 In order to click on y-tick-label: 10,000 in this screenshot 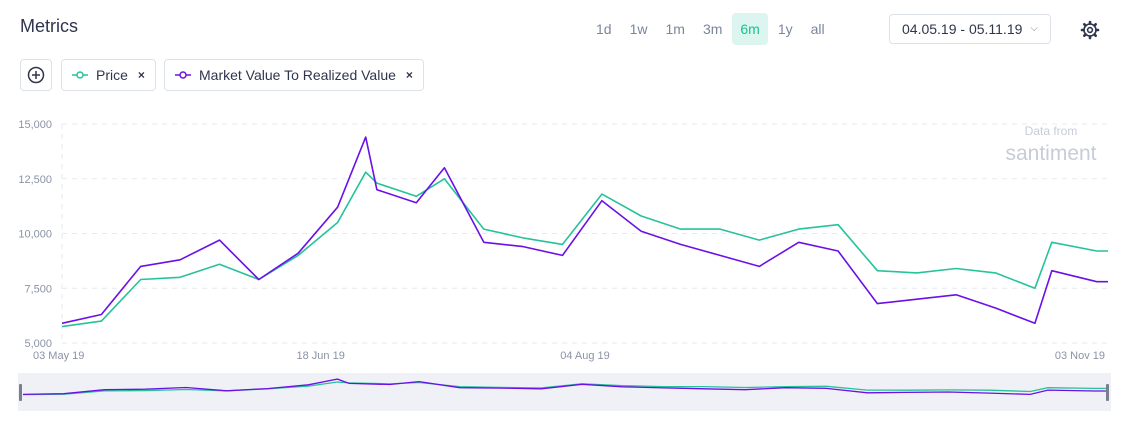, I will do `click(35, 235)`.